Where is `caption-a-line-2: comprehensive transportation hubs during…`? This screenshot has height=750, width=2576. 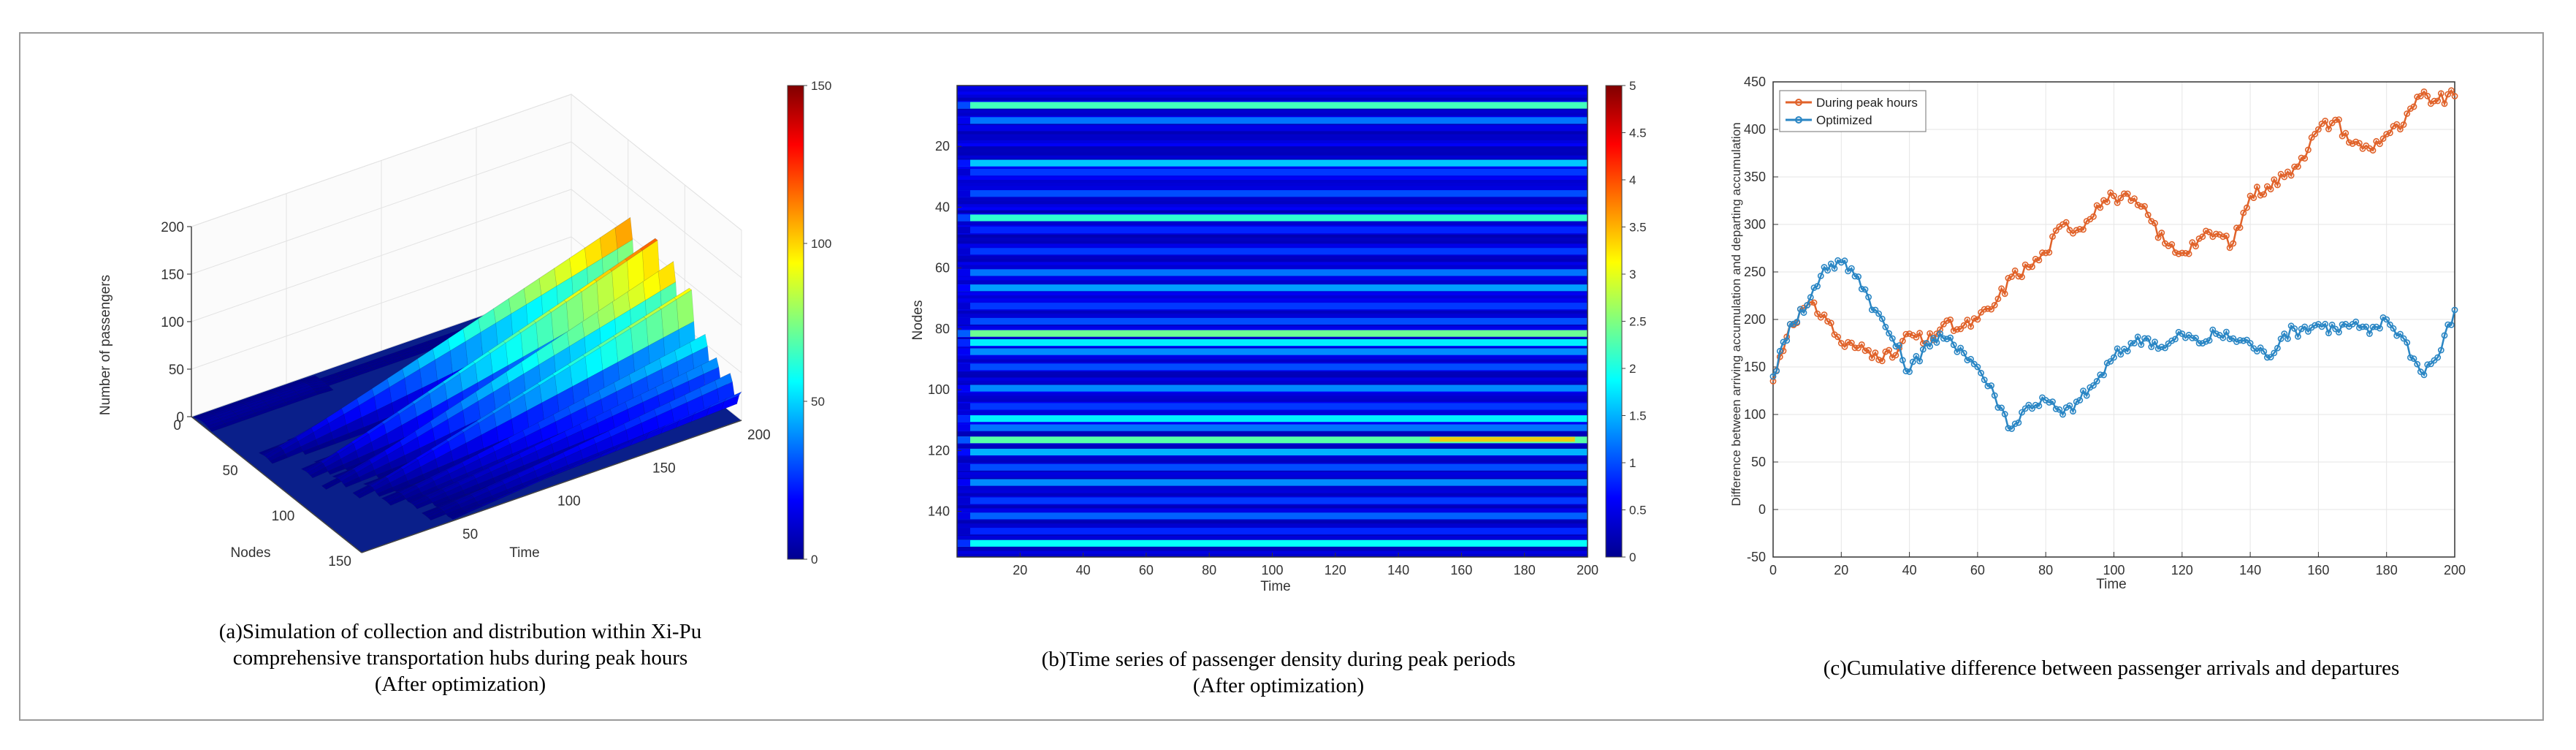 caption-a-line-2: comprehensive transportation hubs during… is located at coordinates (460, 658).